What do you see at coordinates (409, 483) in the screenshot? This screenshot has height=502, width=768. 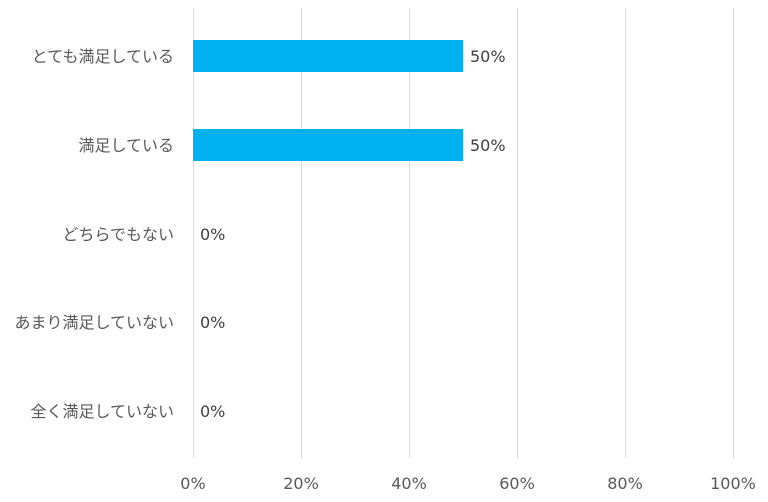 I see `x-tick-label-40: 40%` at bounding box center [409, 483].